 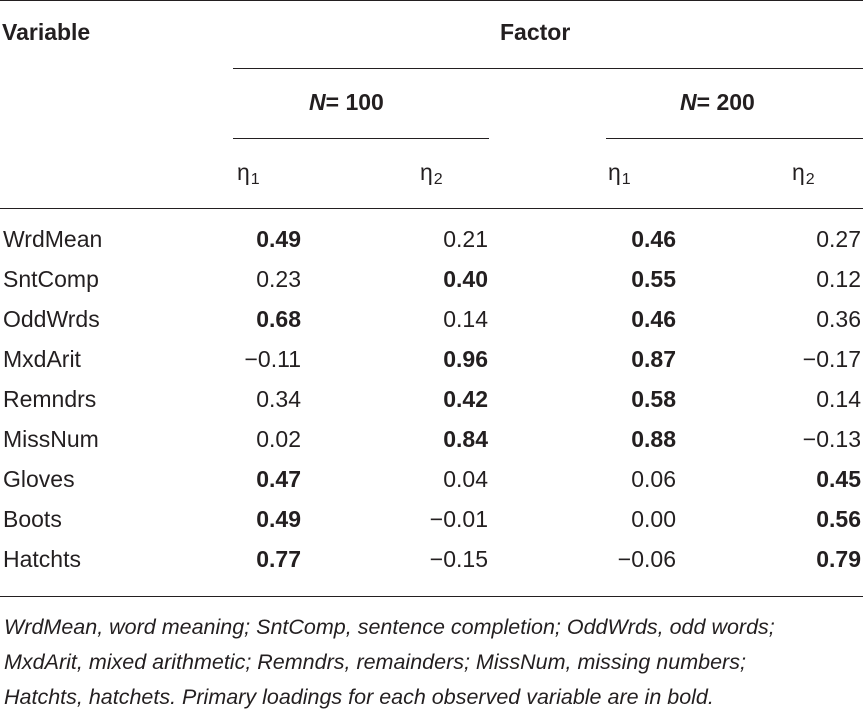 What do you see at coordinates (831, 359) in the screenshot?
I see `table-cell: −0.17` at bounding box center [831, 359].